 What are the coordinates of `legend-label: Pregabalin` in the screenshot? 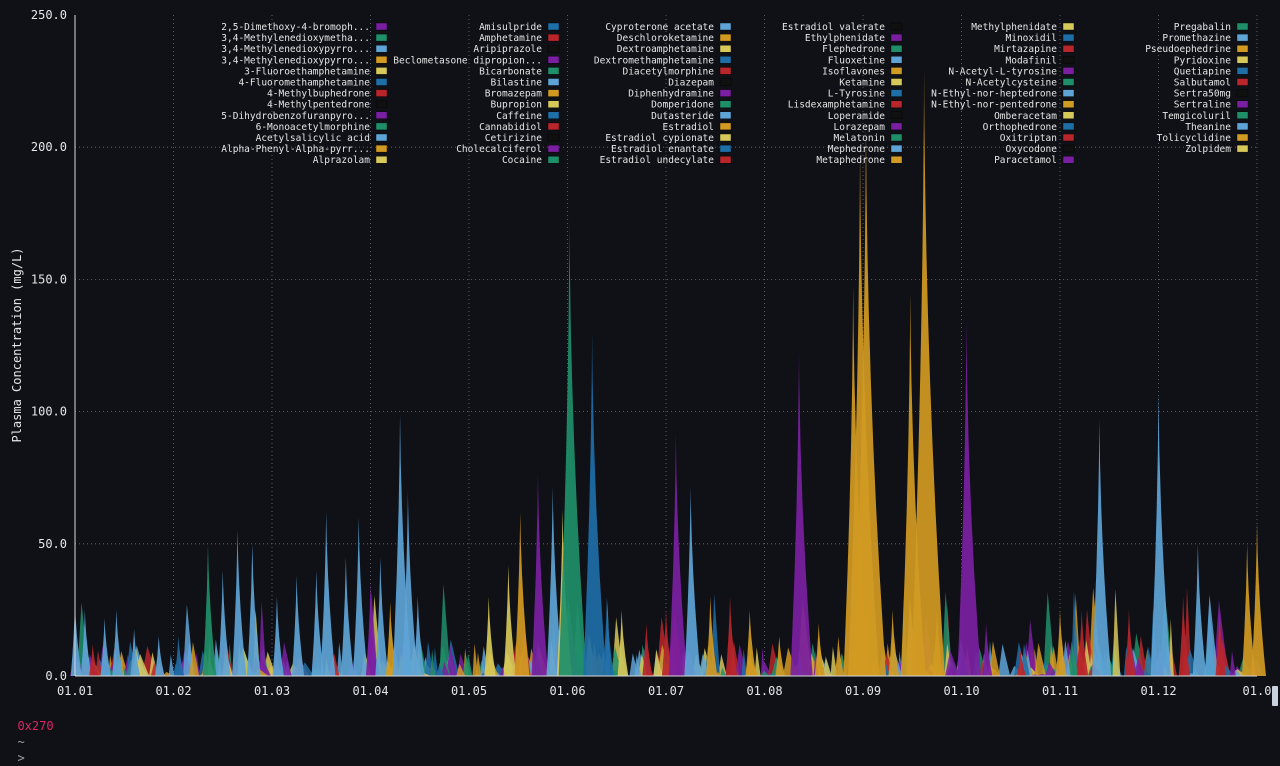 It's located at (1202, 27).